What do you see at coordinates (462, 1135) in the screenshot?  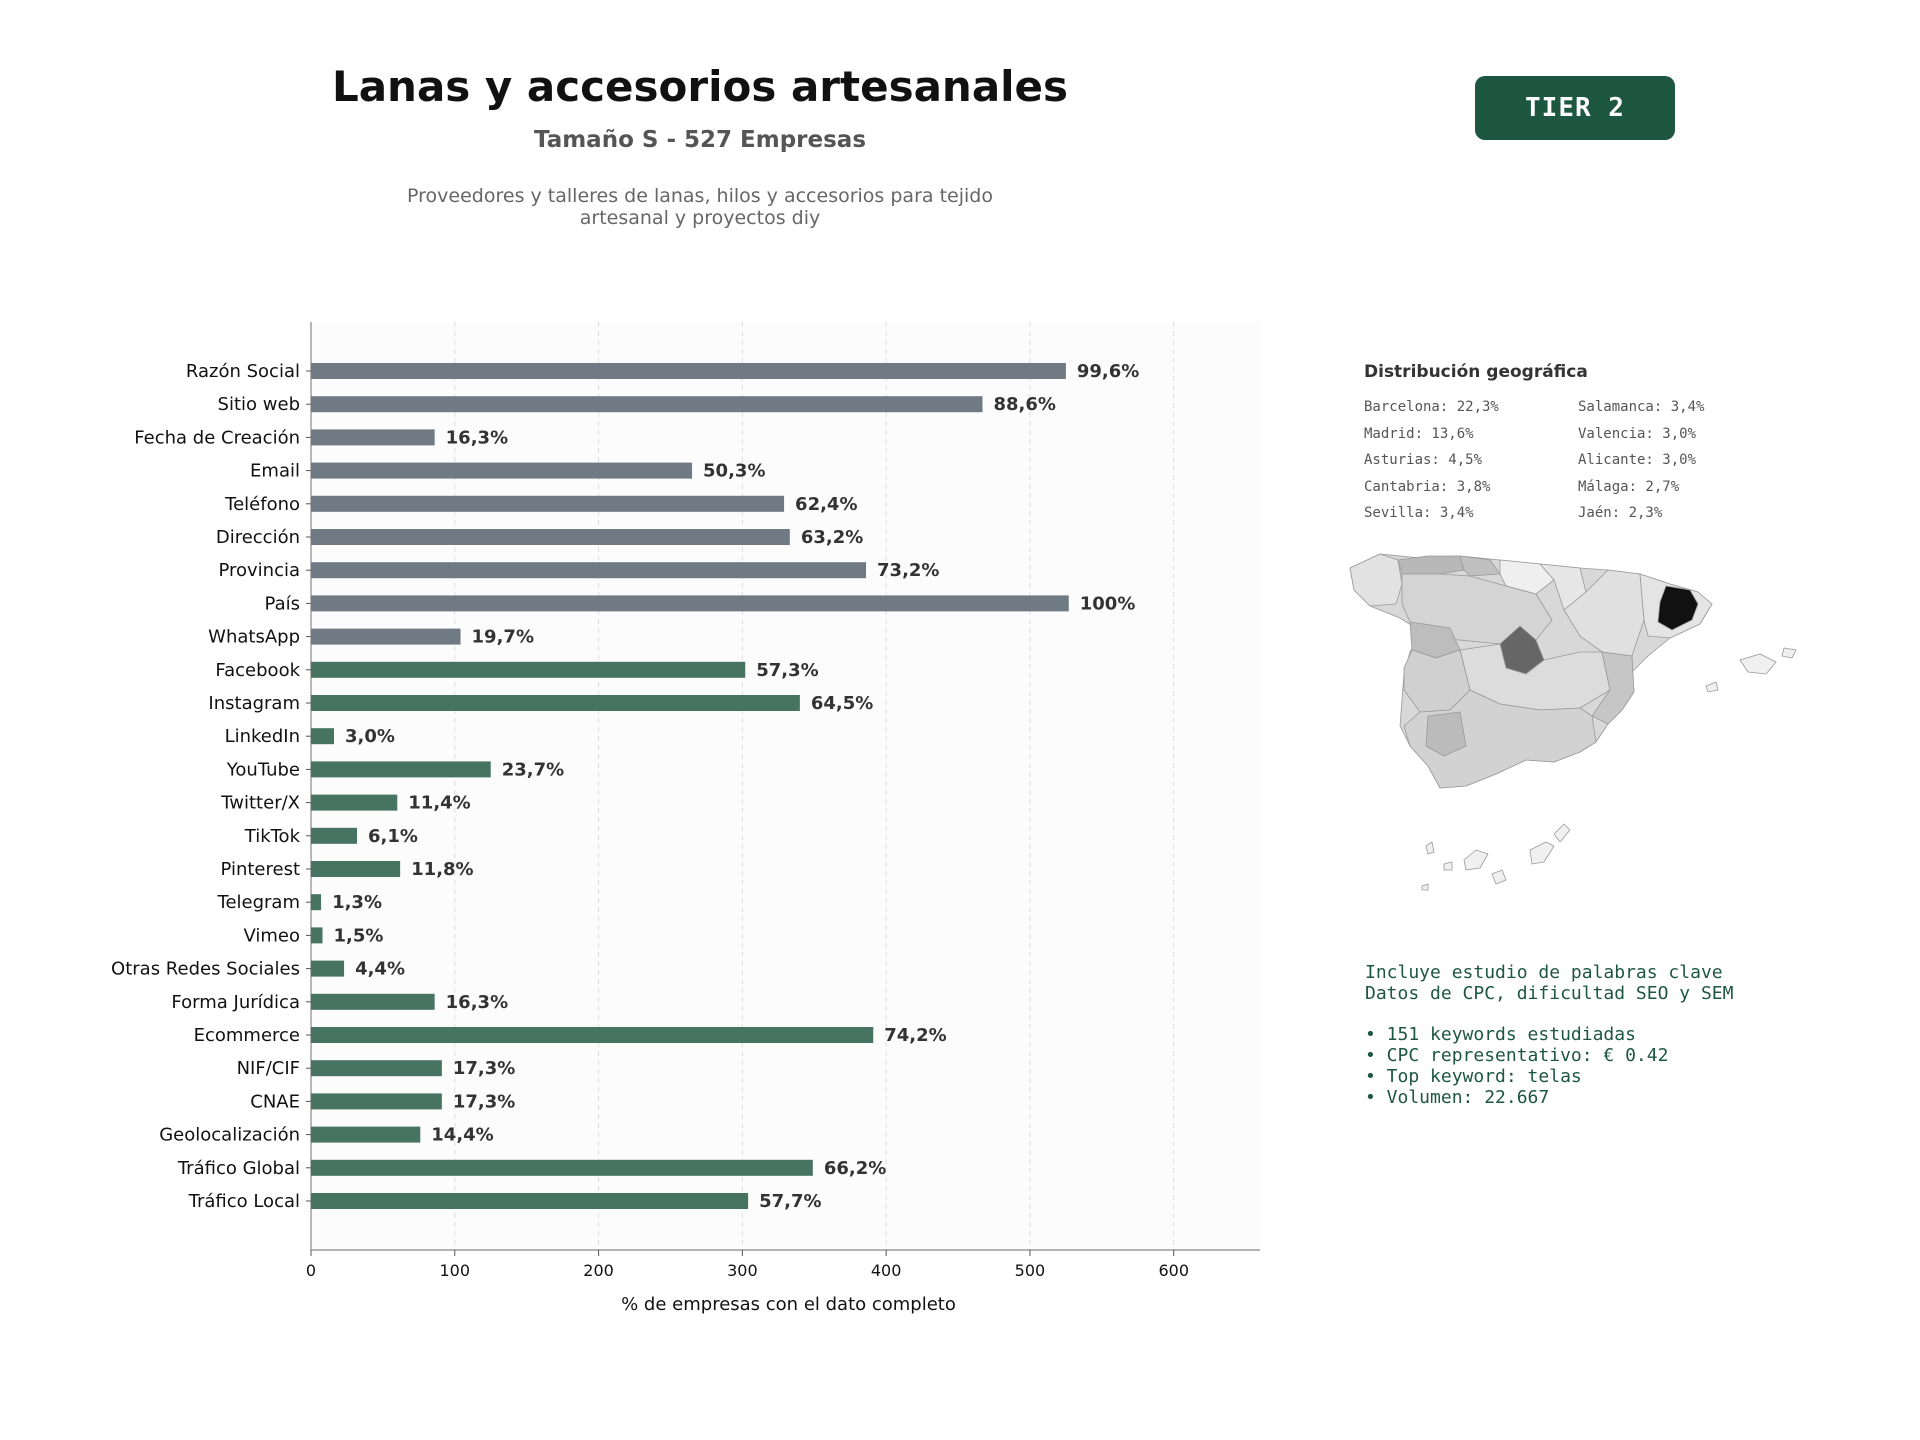 I see `data-label: 14,4%` at bounding box center [462, 1135].